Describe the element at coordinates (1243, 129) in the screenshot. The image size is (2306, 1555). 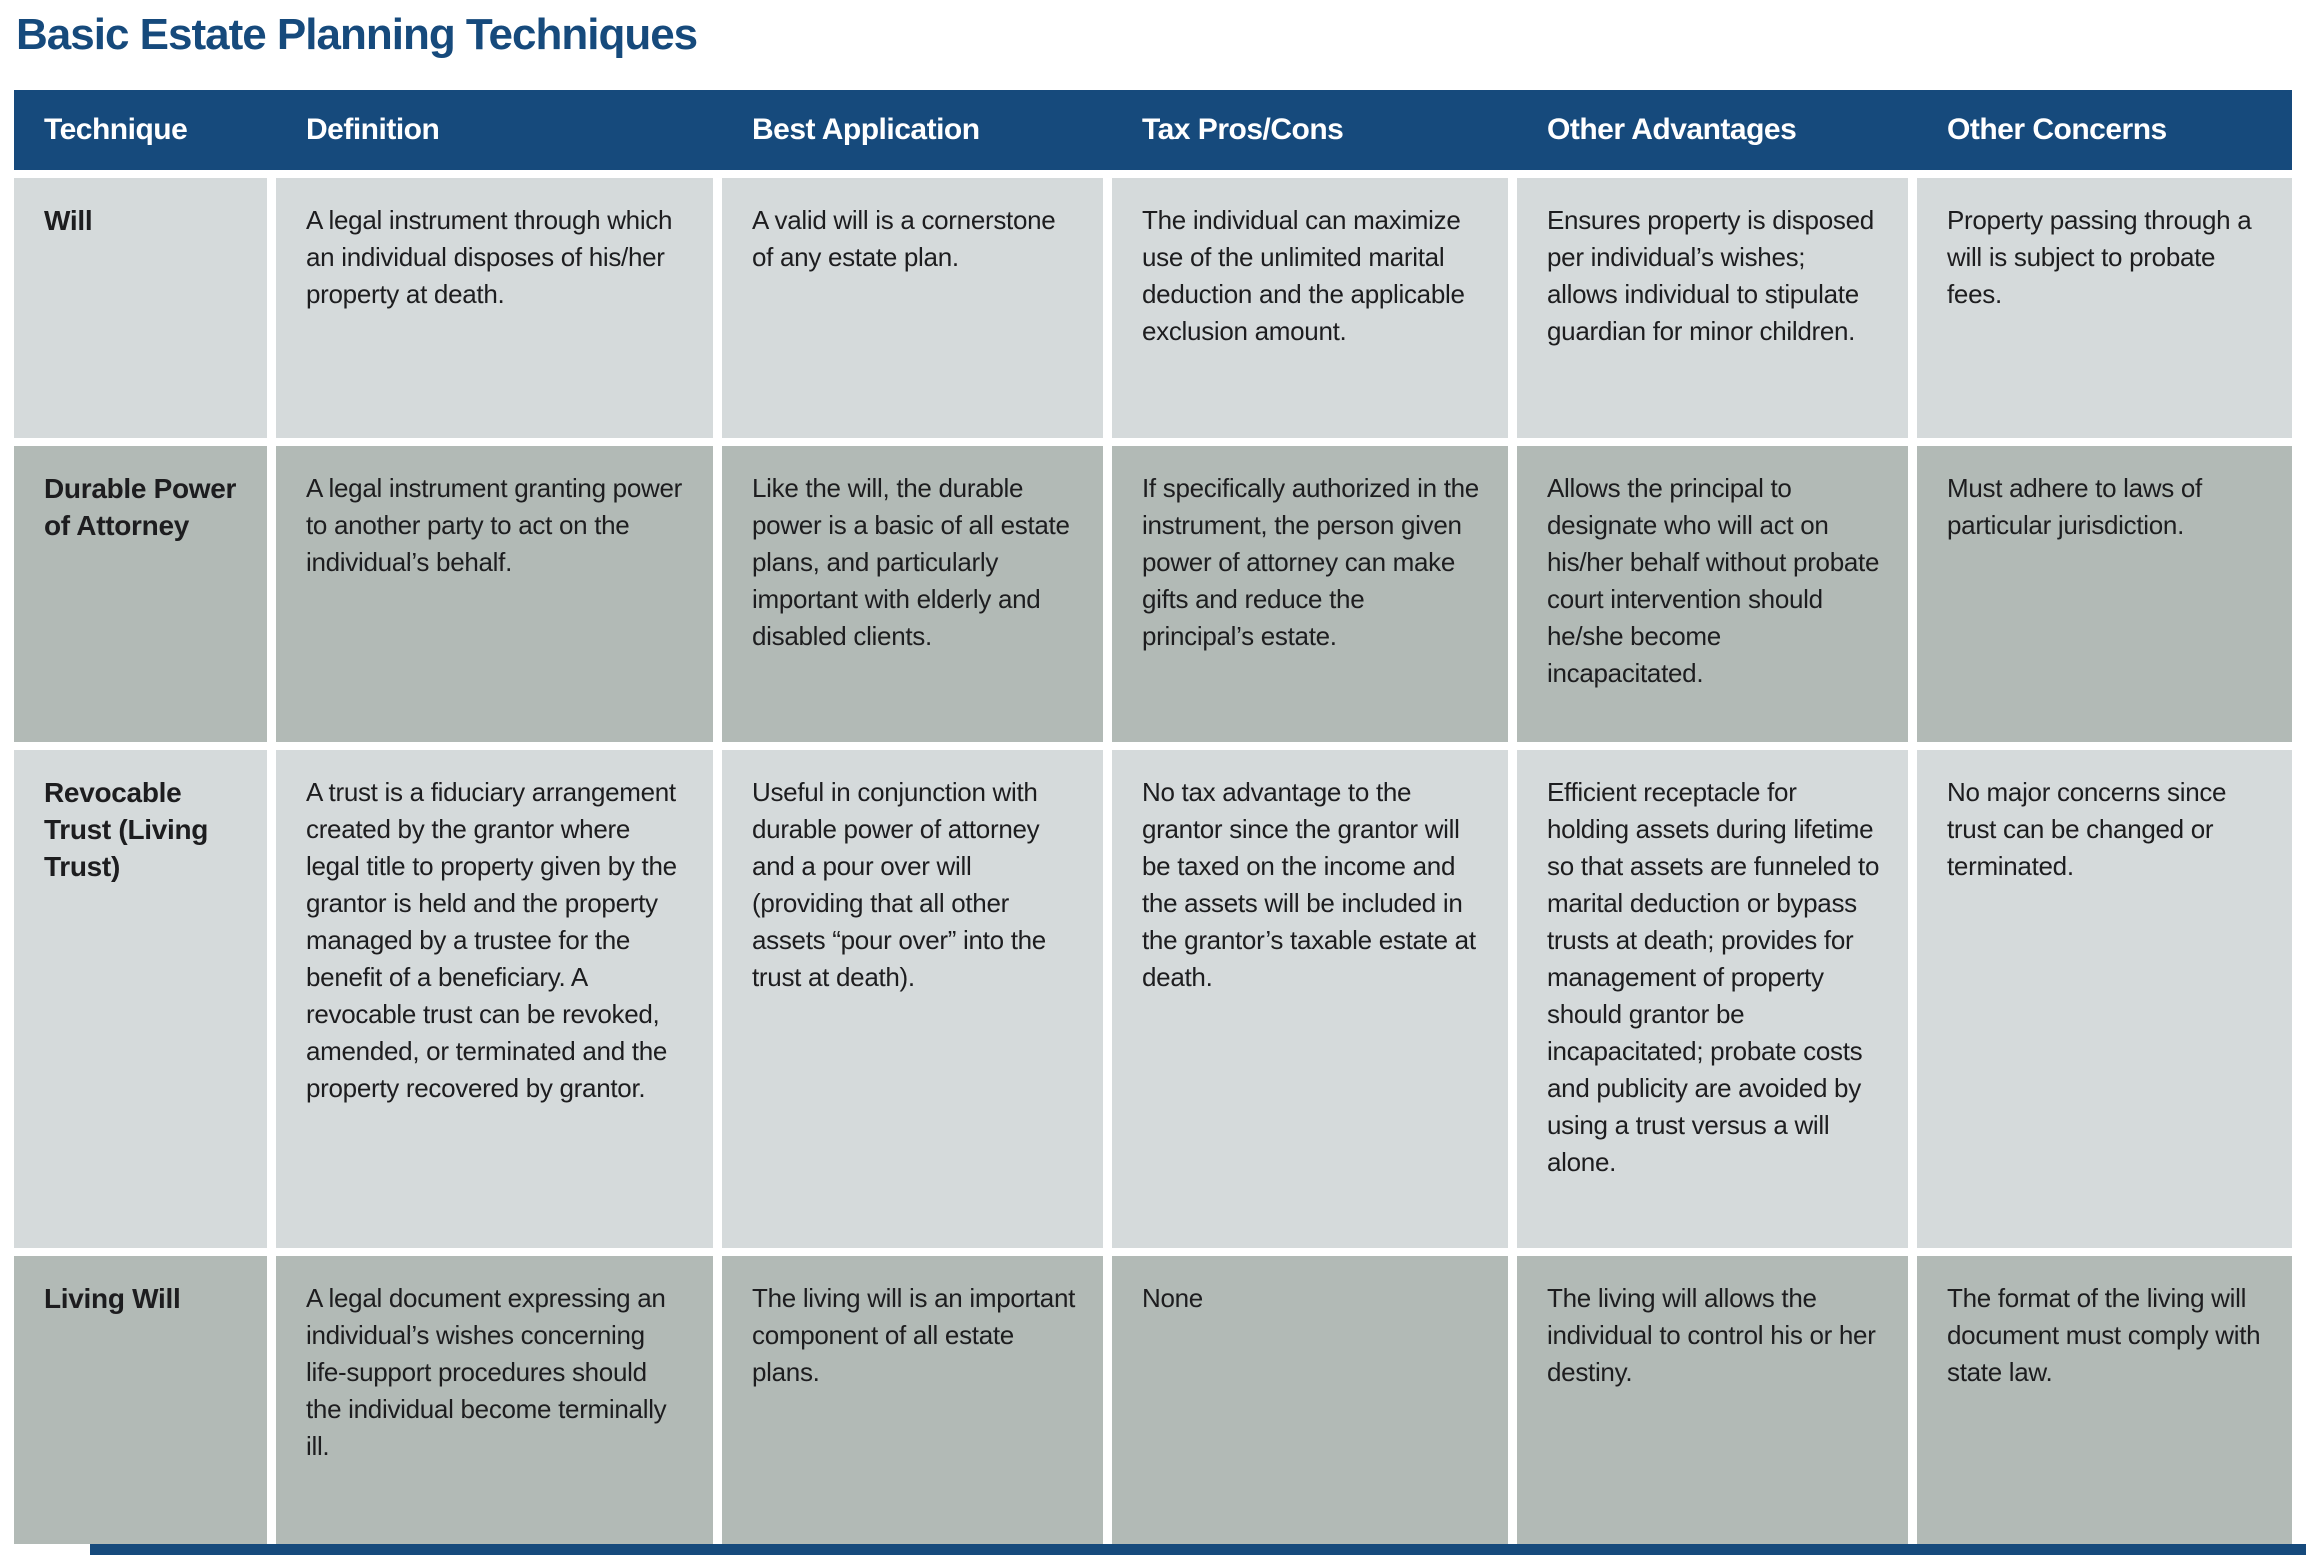
I see `column-header-tax-pros-cons: Tax Pros/Cons` at that location.